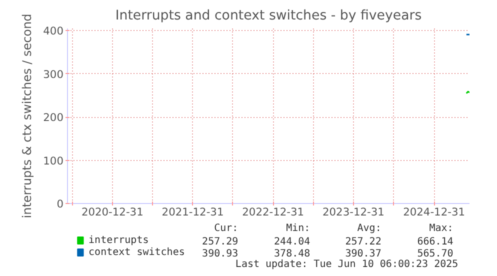 The height and width of the screenshot is (276, 497). I want to click on x-tick-label: 2021-12-31, so click(193, 212).